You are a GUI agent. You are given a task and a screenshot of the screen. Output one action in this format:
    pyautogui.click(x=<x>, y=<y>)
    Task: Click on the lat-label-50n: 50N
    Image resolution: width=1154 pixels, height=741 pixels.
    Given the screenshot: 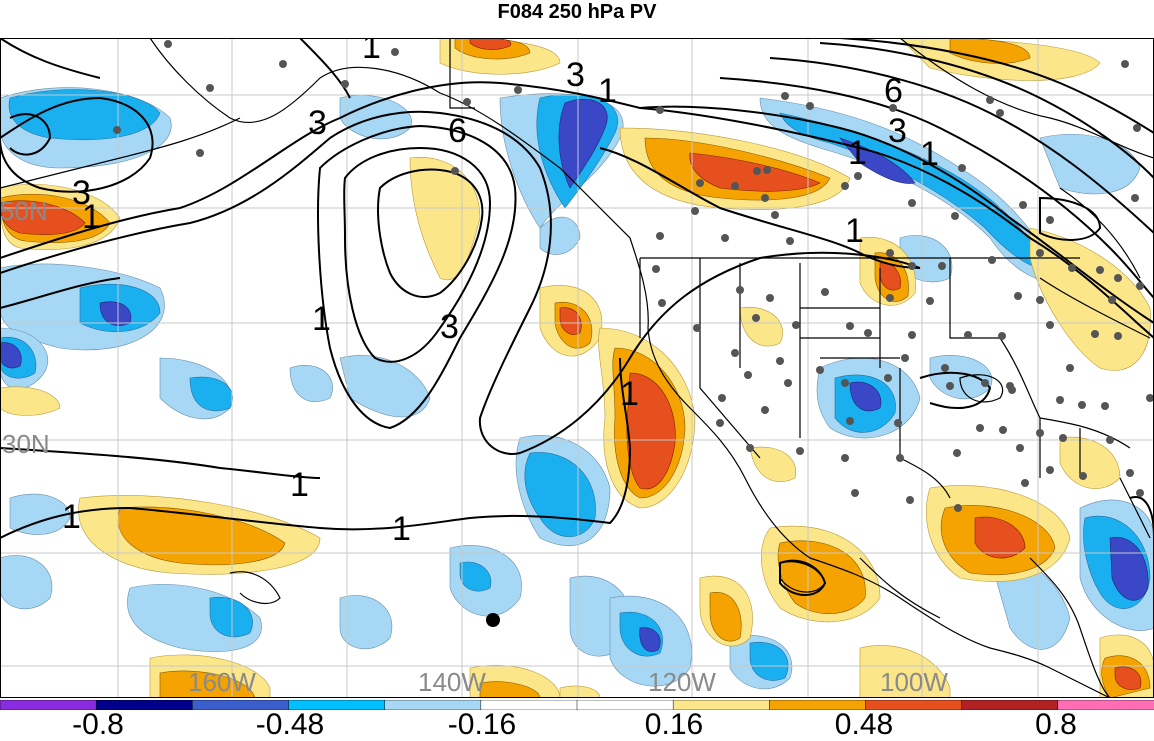 What is the action you would take?
    pyautogui.click(x=24, y=211)
    